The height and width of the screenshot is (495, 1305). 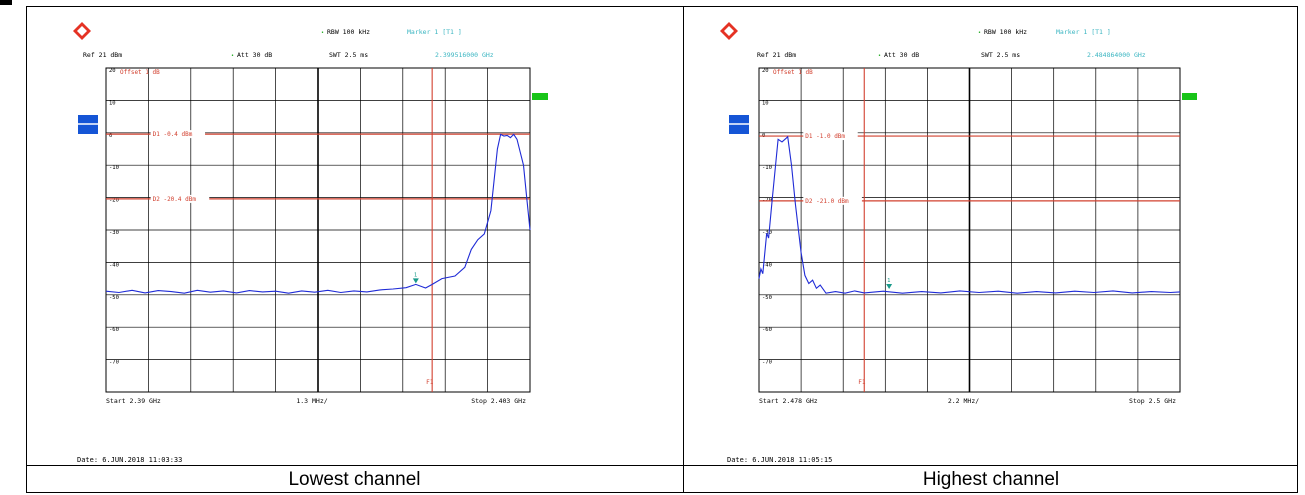 What do you see at coordinates (129, 460) in the screenshot?
I see `date-label: Date: 6.JUN.2018 11:03:33` at bounding box center [129, 460].